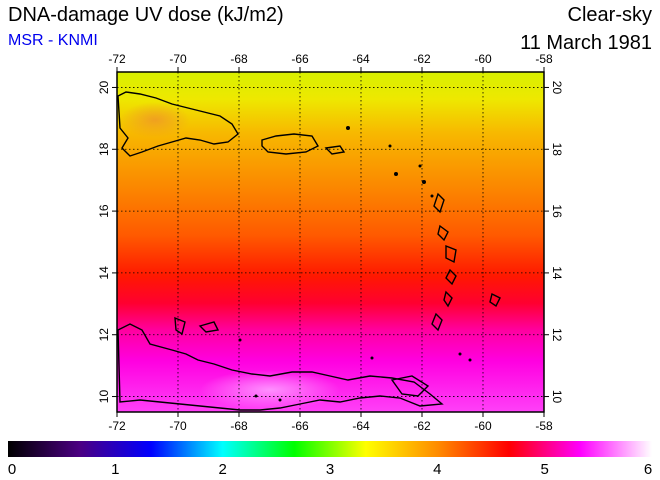  What do you see at coordinates (586, 43) in the screenshot?
I see `date-label: 11 March 1981` at bounding box center [586, 43].